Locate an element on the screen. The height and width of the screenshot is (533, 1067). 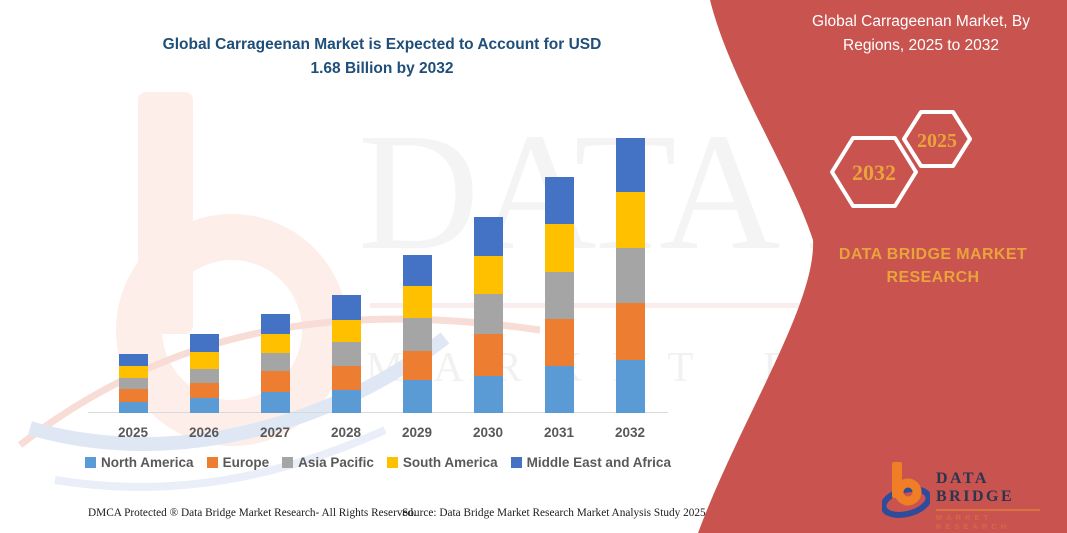
x-axis-label: 2028 is located at coordinates (346, 432).